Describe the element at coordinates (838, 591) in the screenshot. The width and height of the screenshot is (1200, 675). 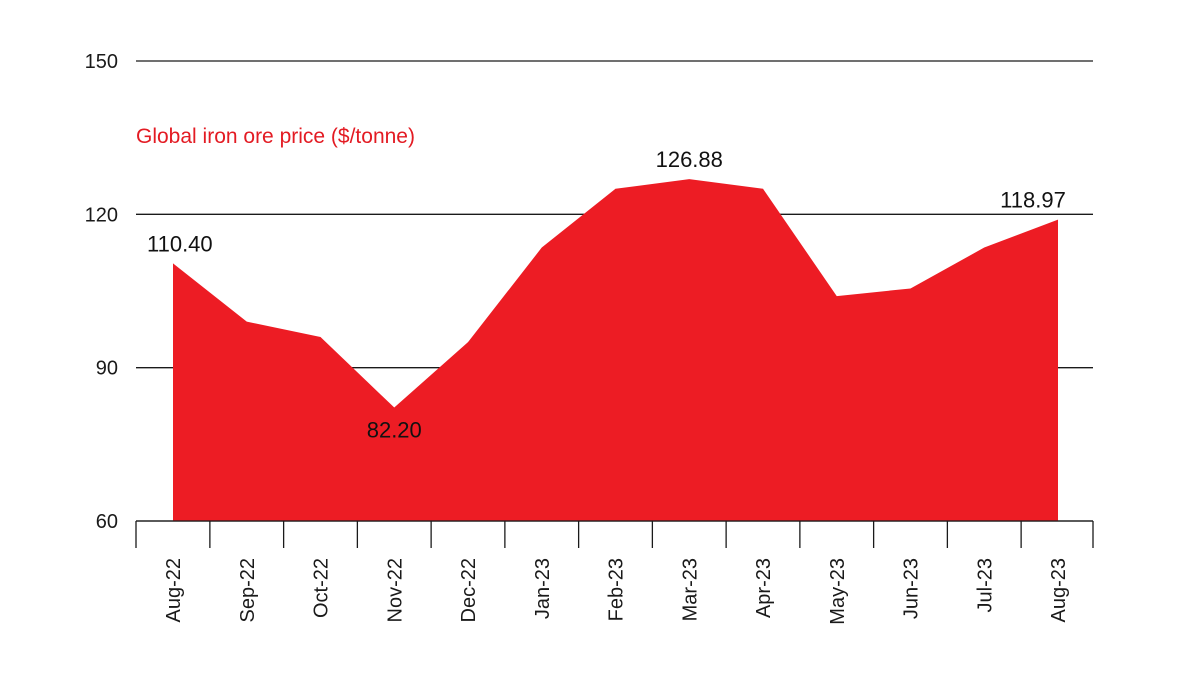
I see `x-tick-label-May-23: May-23` at that location.